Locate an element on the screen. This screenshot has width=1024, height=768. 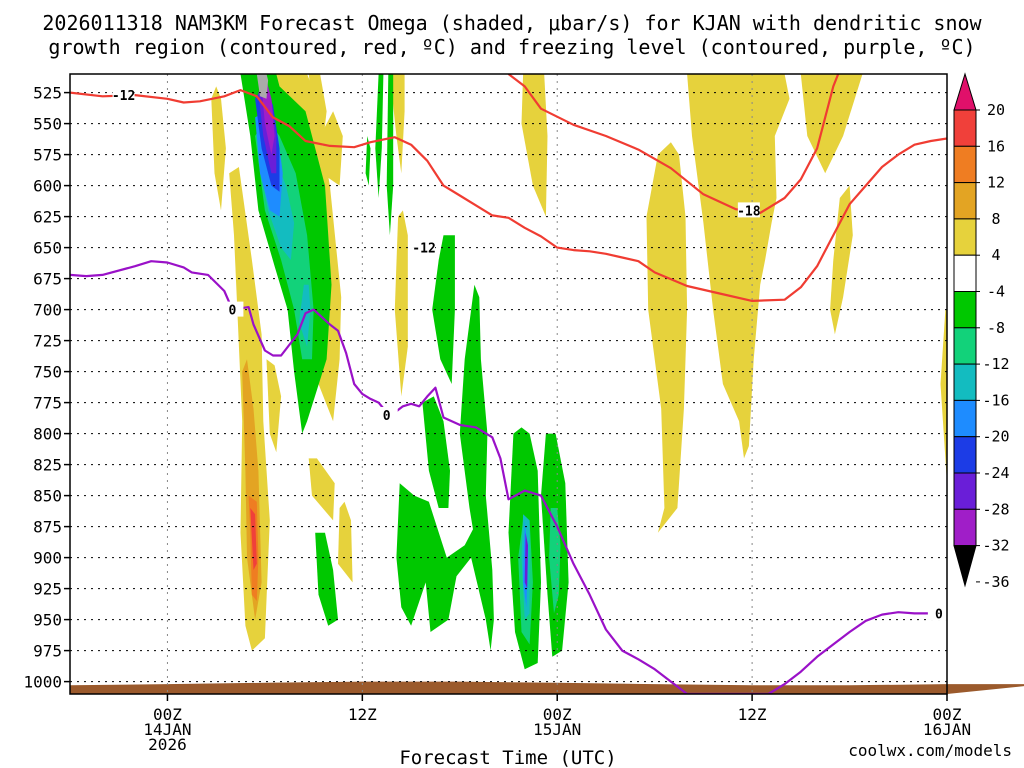
y-tick-label: 525 is located at coordinates (47, 93).